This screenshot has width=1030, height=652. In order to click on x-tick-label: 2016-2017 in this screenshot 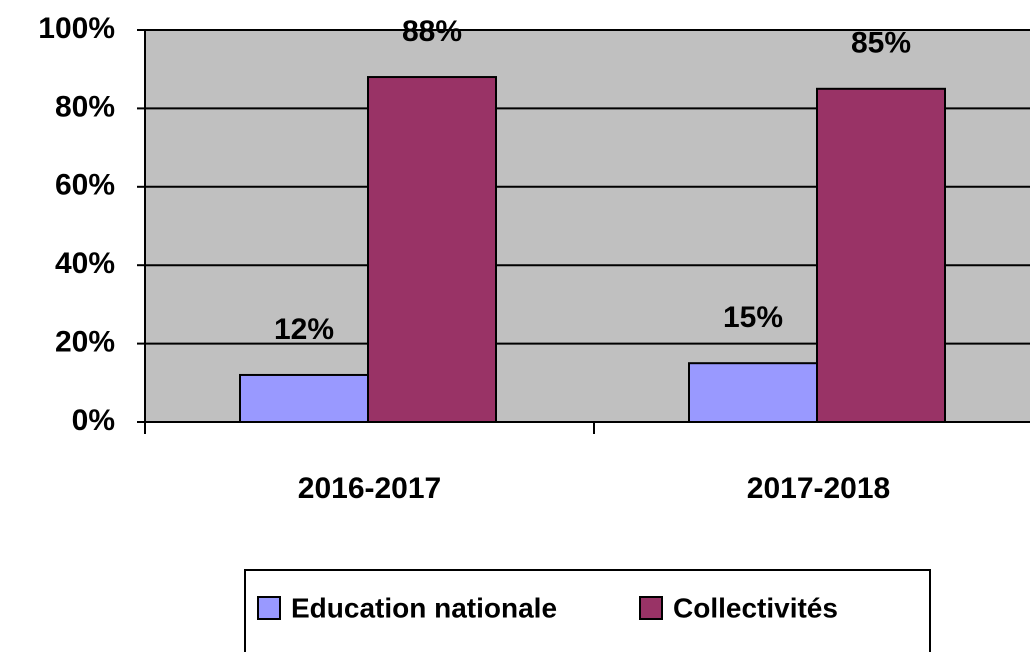, I will do `click(369, 488)`.